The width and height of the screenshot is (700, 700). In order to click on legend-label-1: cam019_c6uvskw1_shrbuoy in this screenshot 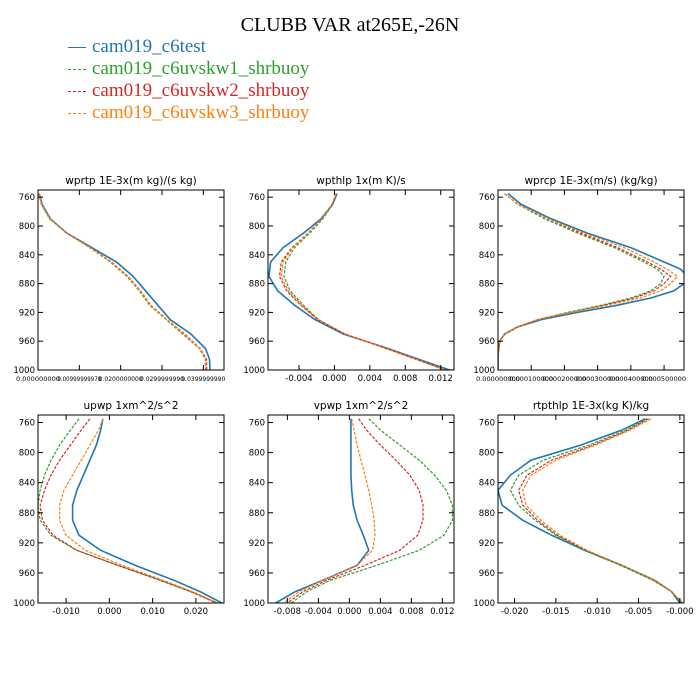, I will do `click(201, 68)`.